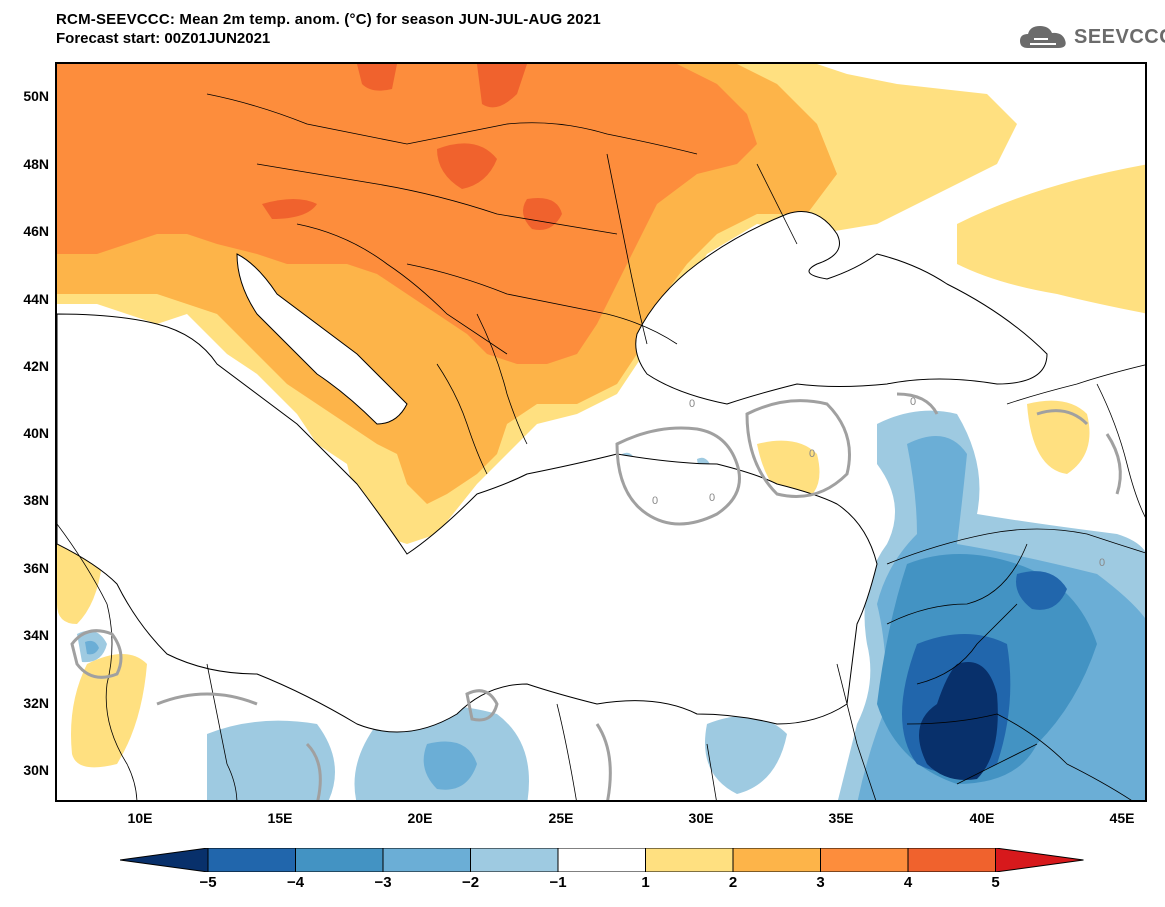  Describe the element at coordinates (36, 366) in the screenshot. I see `lat-label: 42N` at that location.